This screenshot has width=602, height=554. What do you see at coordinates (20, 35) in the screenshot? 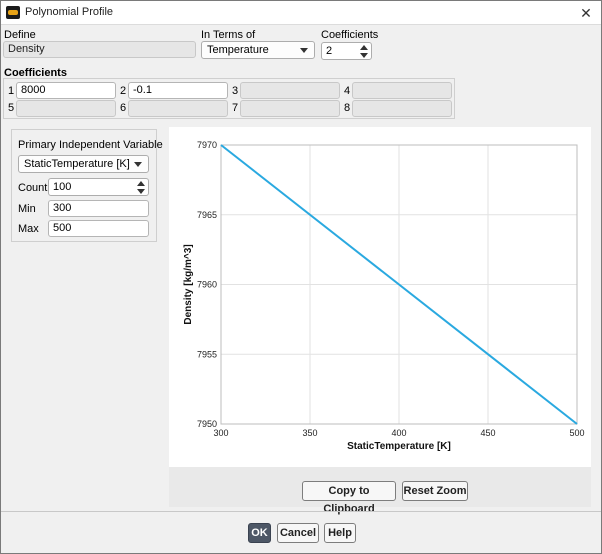
I see `define-label: Define` at bounding box center [20, 35].